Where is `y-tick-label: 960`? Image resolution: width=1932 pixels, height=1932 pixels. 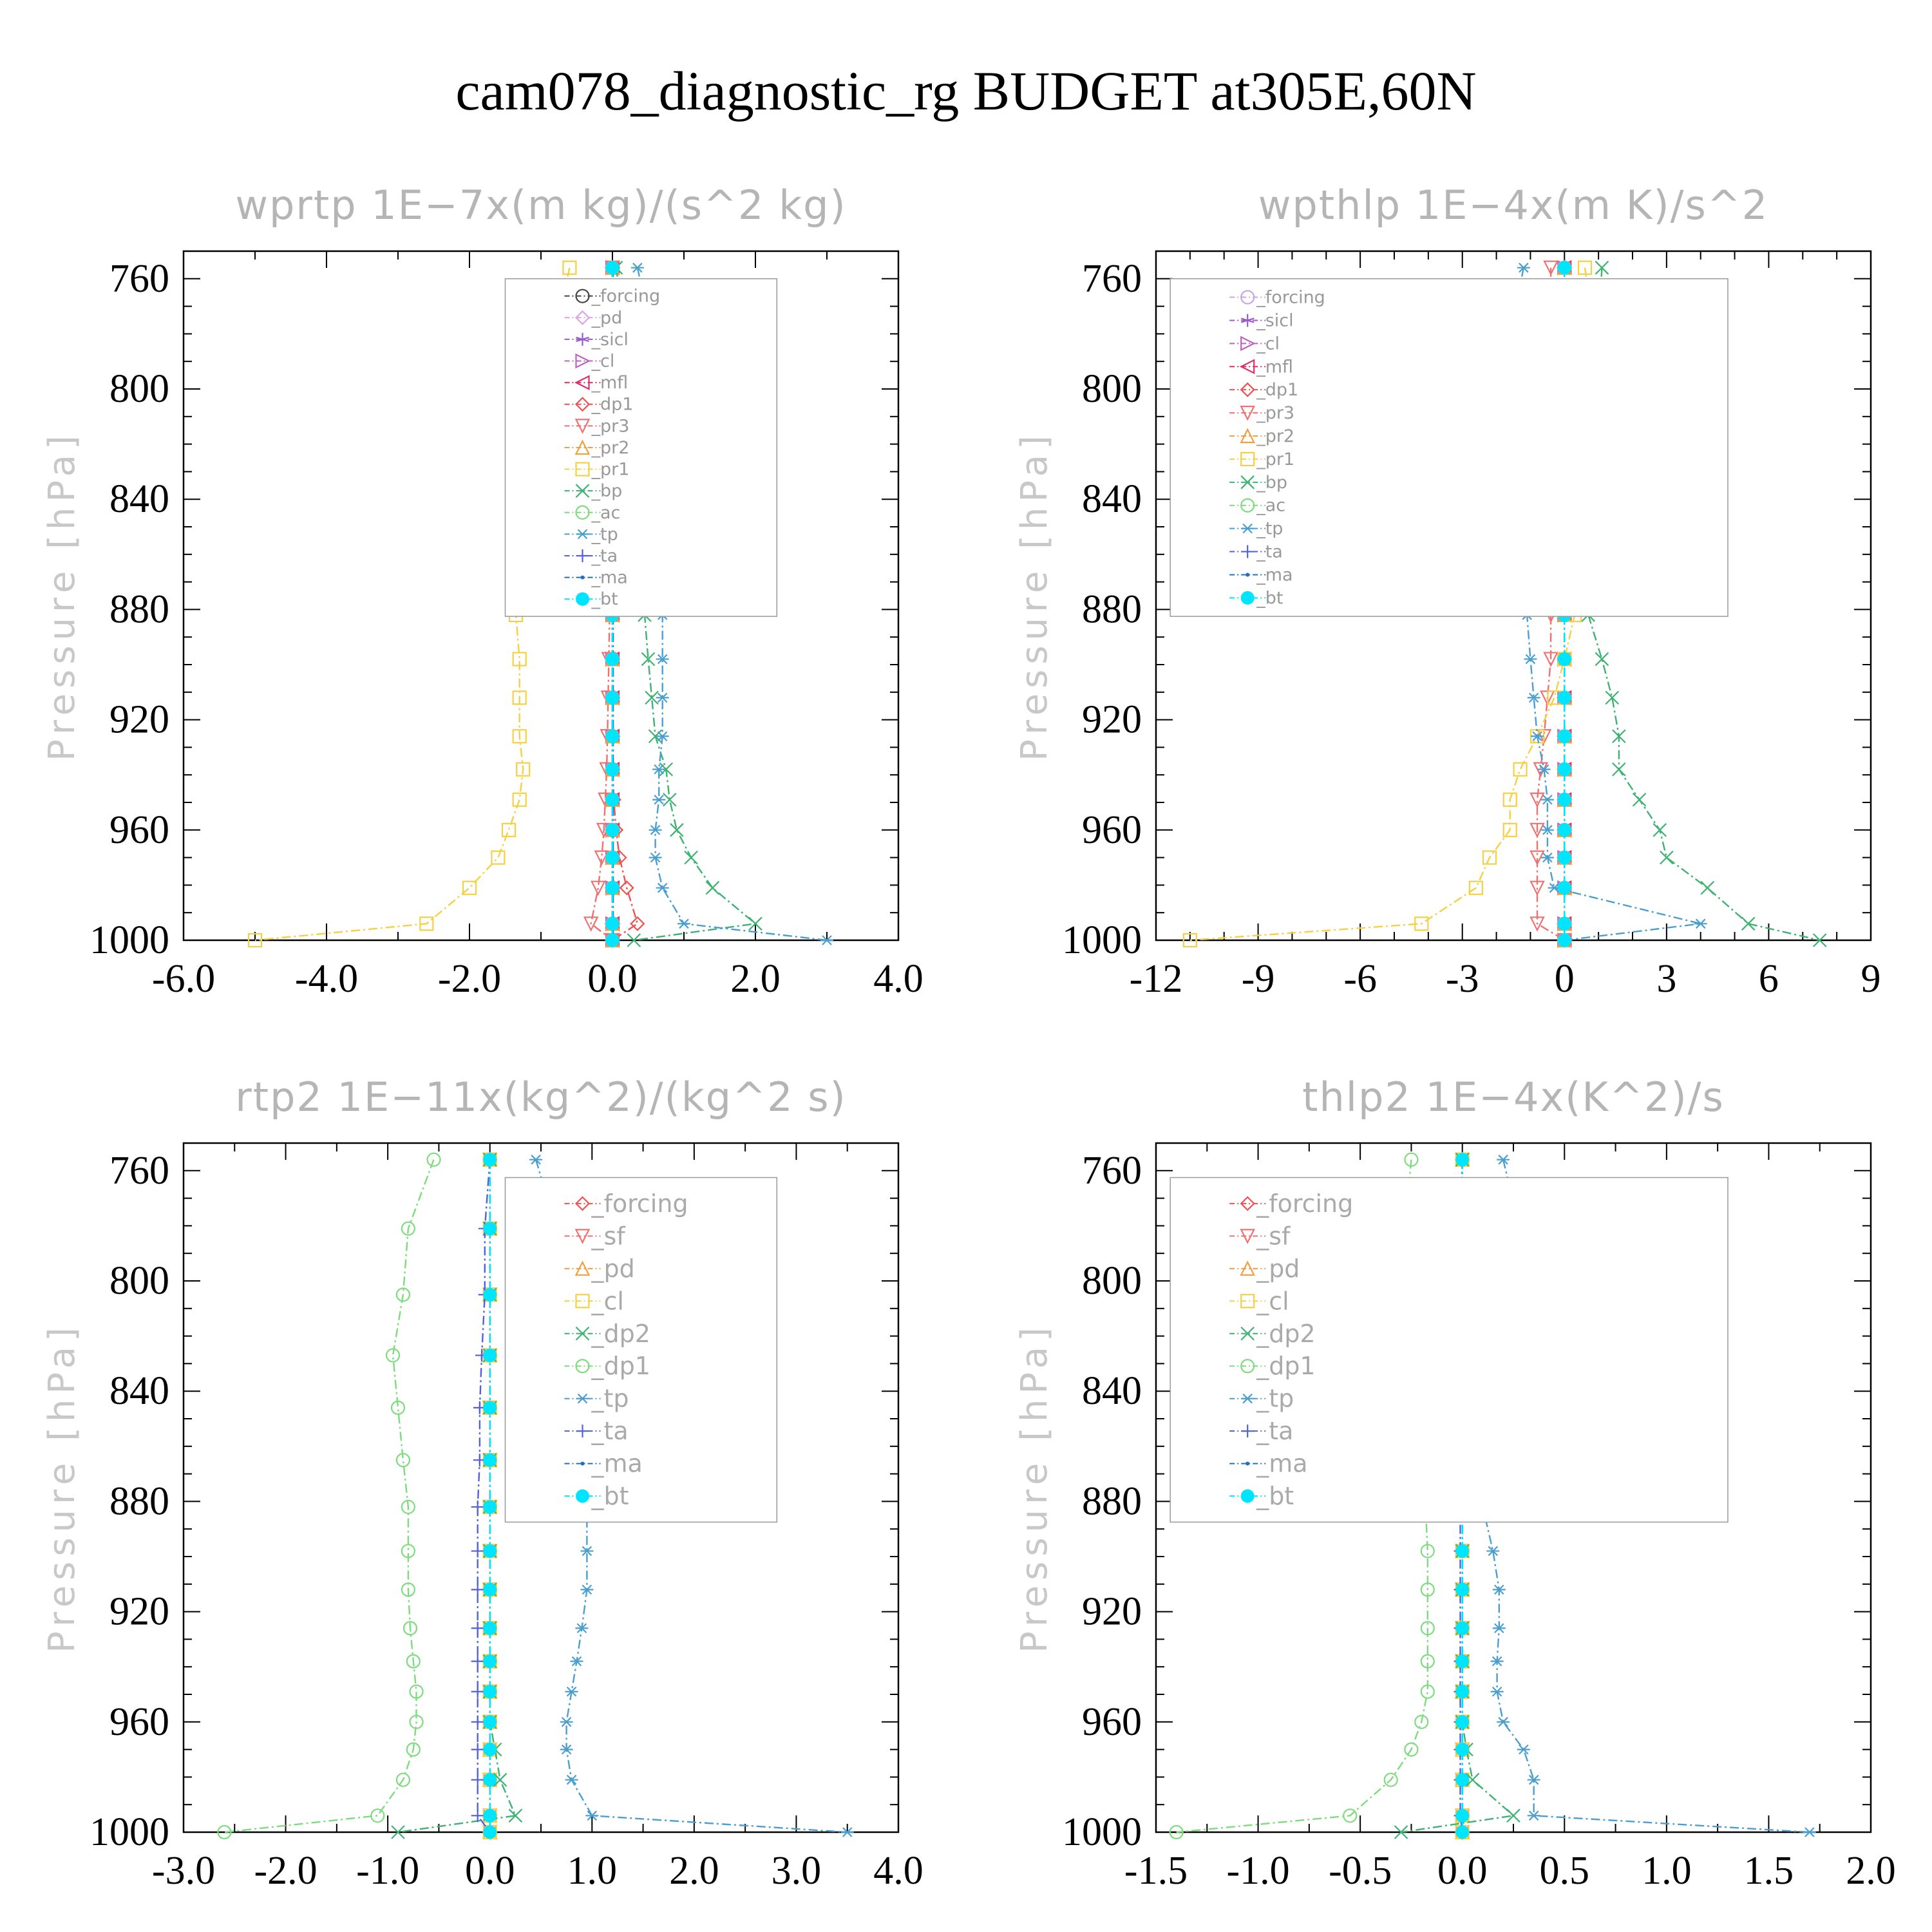 y-tick-label: 960 is located at coordinates (139, 1722).